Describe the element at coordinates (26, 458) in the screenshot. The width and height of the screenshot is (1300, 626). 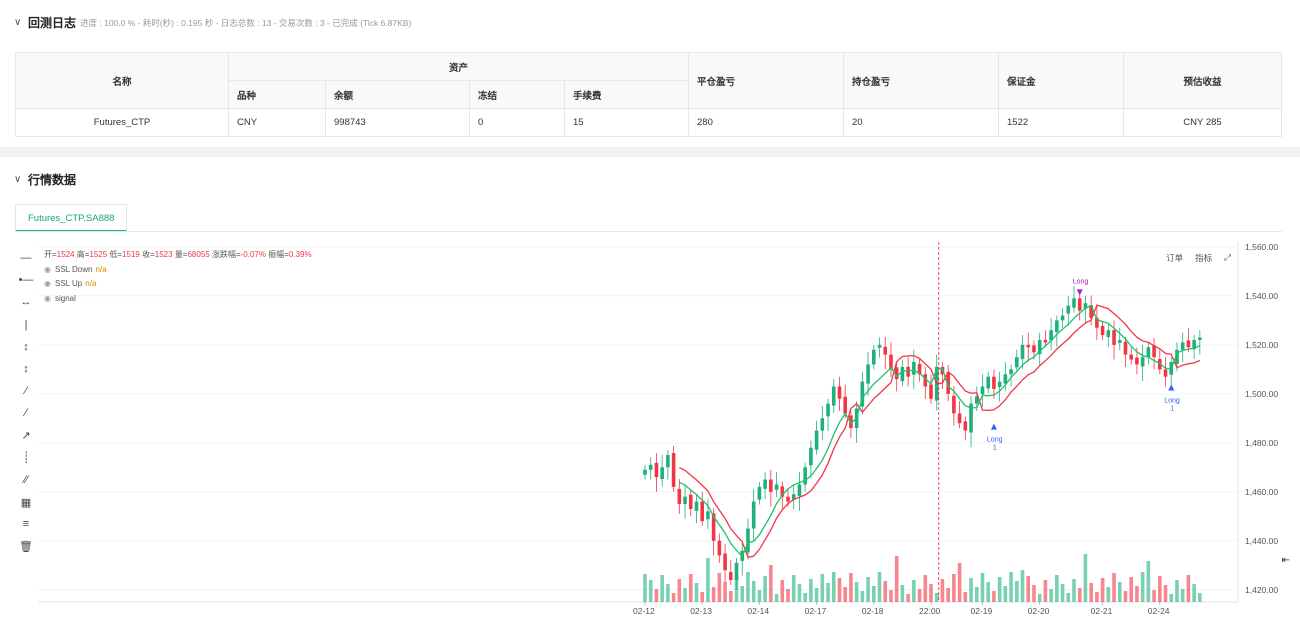
I see `price-line-icon: ┊` at that location.